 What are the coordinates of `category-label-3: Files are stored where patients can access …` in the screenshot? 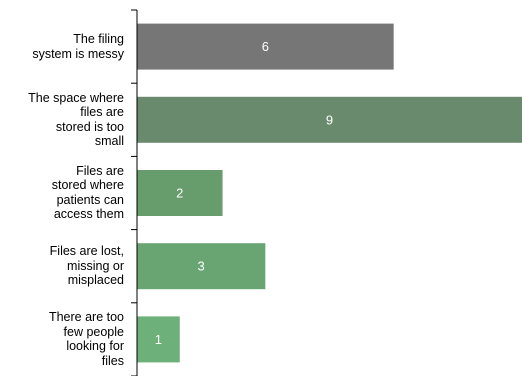 It's located at (87, 192).